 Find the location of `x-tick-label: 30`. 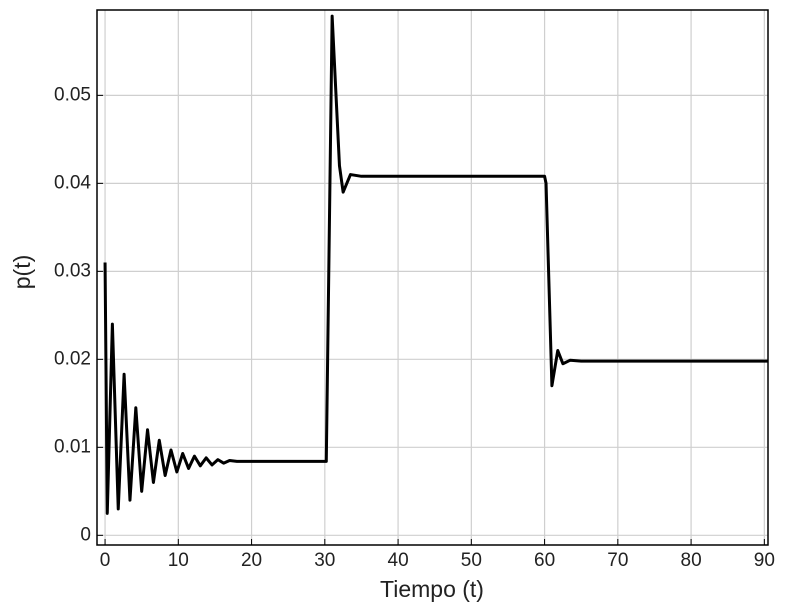

x-tick-label: 30 is located at coordinates (324, 560).